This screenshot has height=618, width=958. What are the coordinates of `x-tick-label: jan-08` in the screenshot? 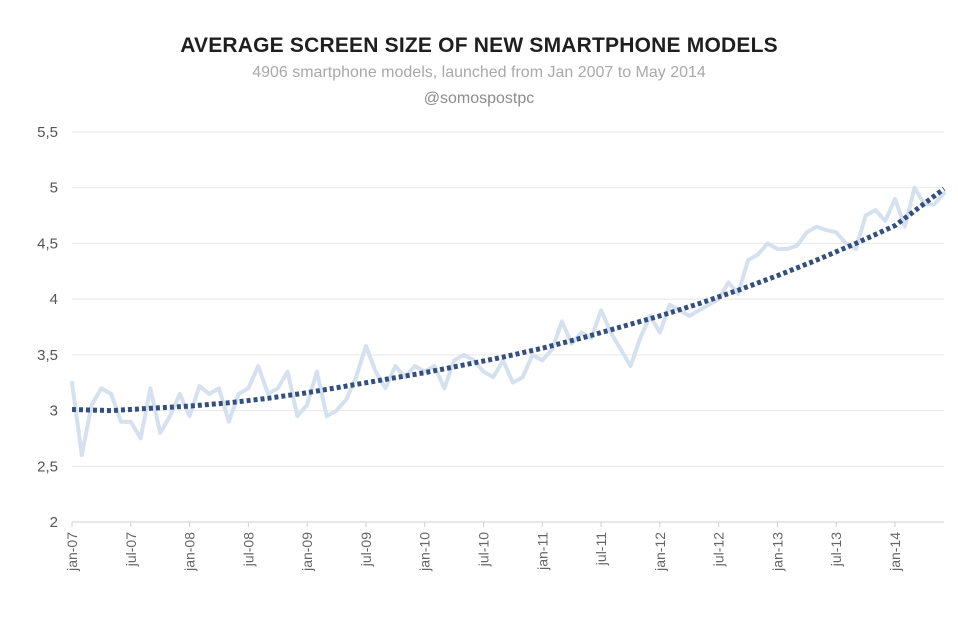 It's located at (190, 552).